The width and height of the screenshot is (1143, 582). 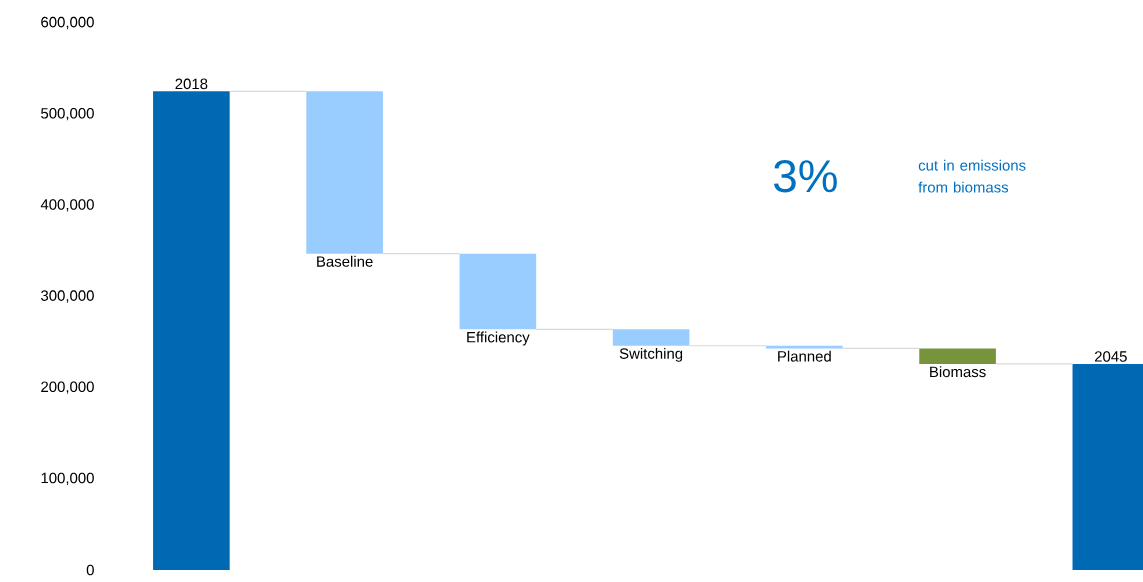 What do you see at coordinates (972, 176) in the screenshot?
I see `annotation: cut in emissions from biomass` at bounding box center [972, 176].